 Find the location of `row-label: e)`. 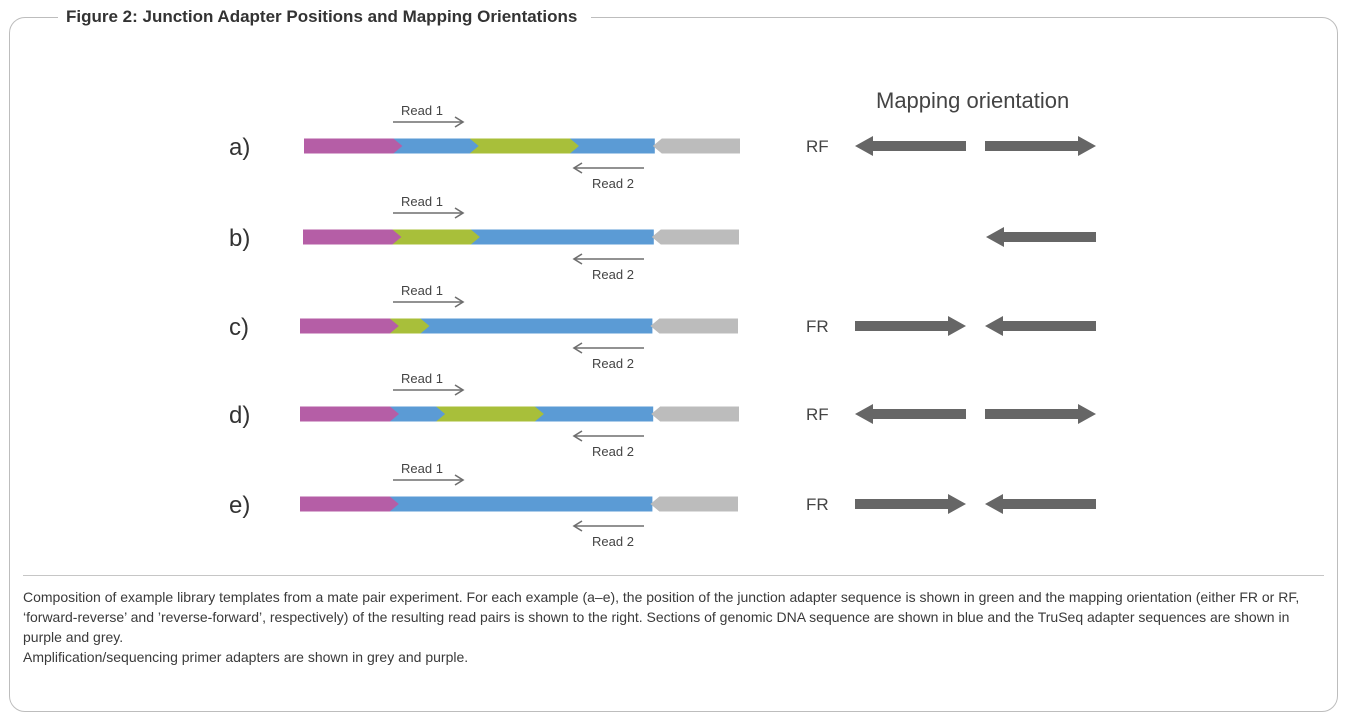

row-label: e) is located at coordinates (239, 505).